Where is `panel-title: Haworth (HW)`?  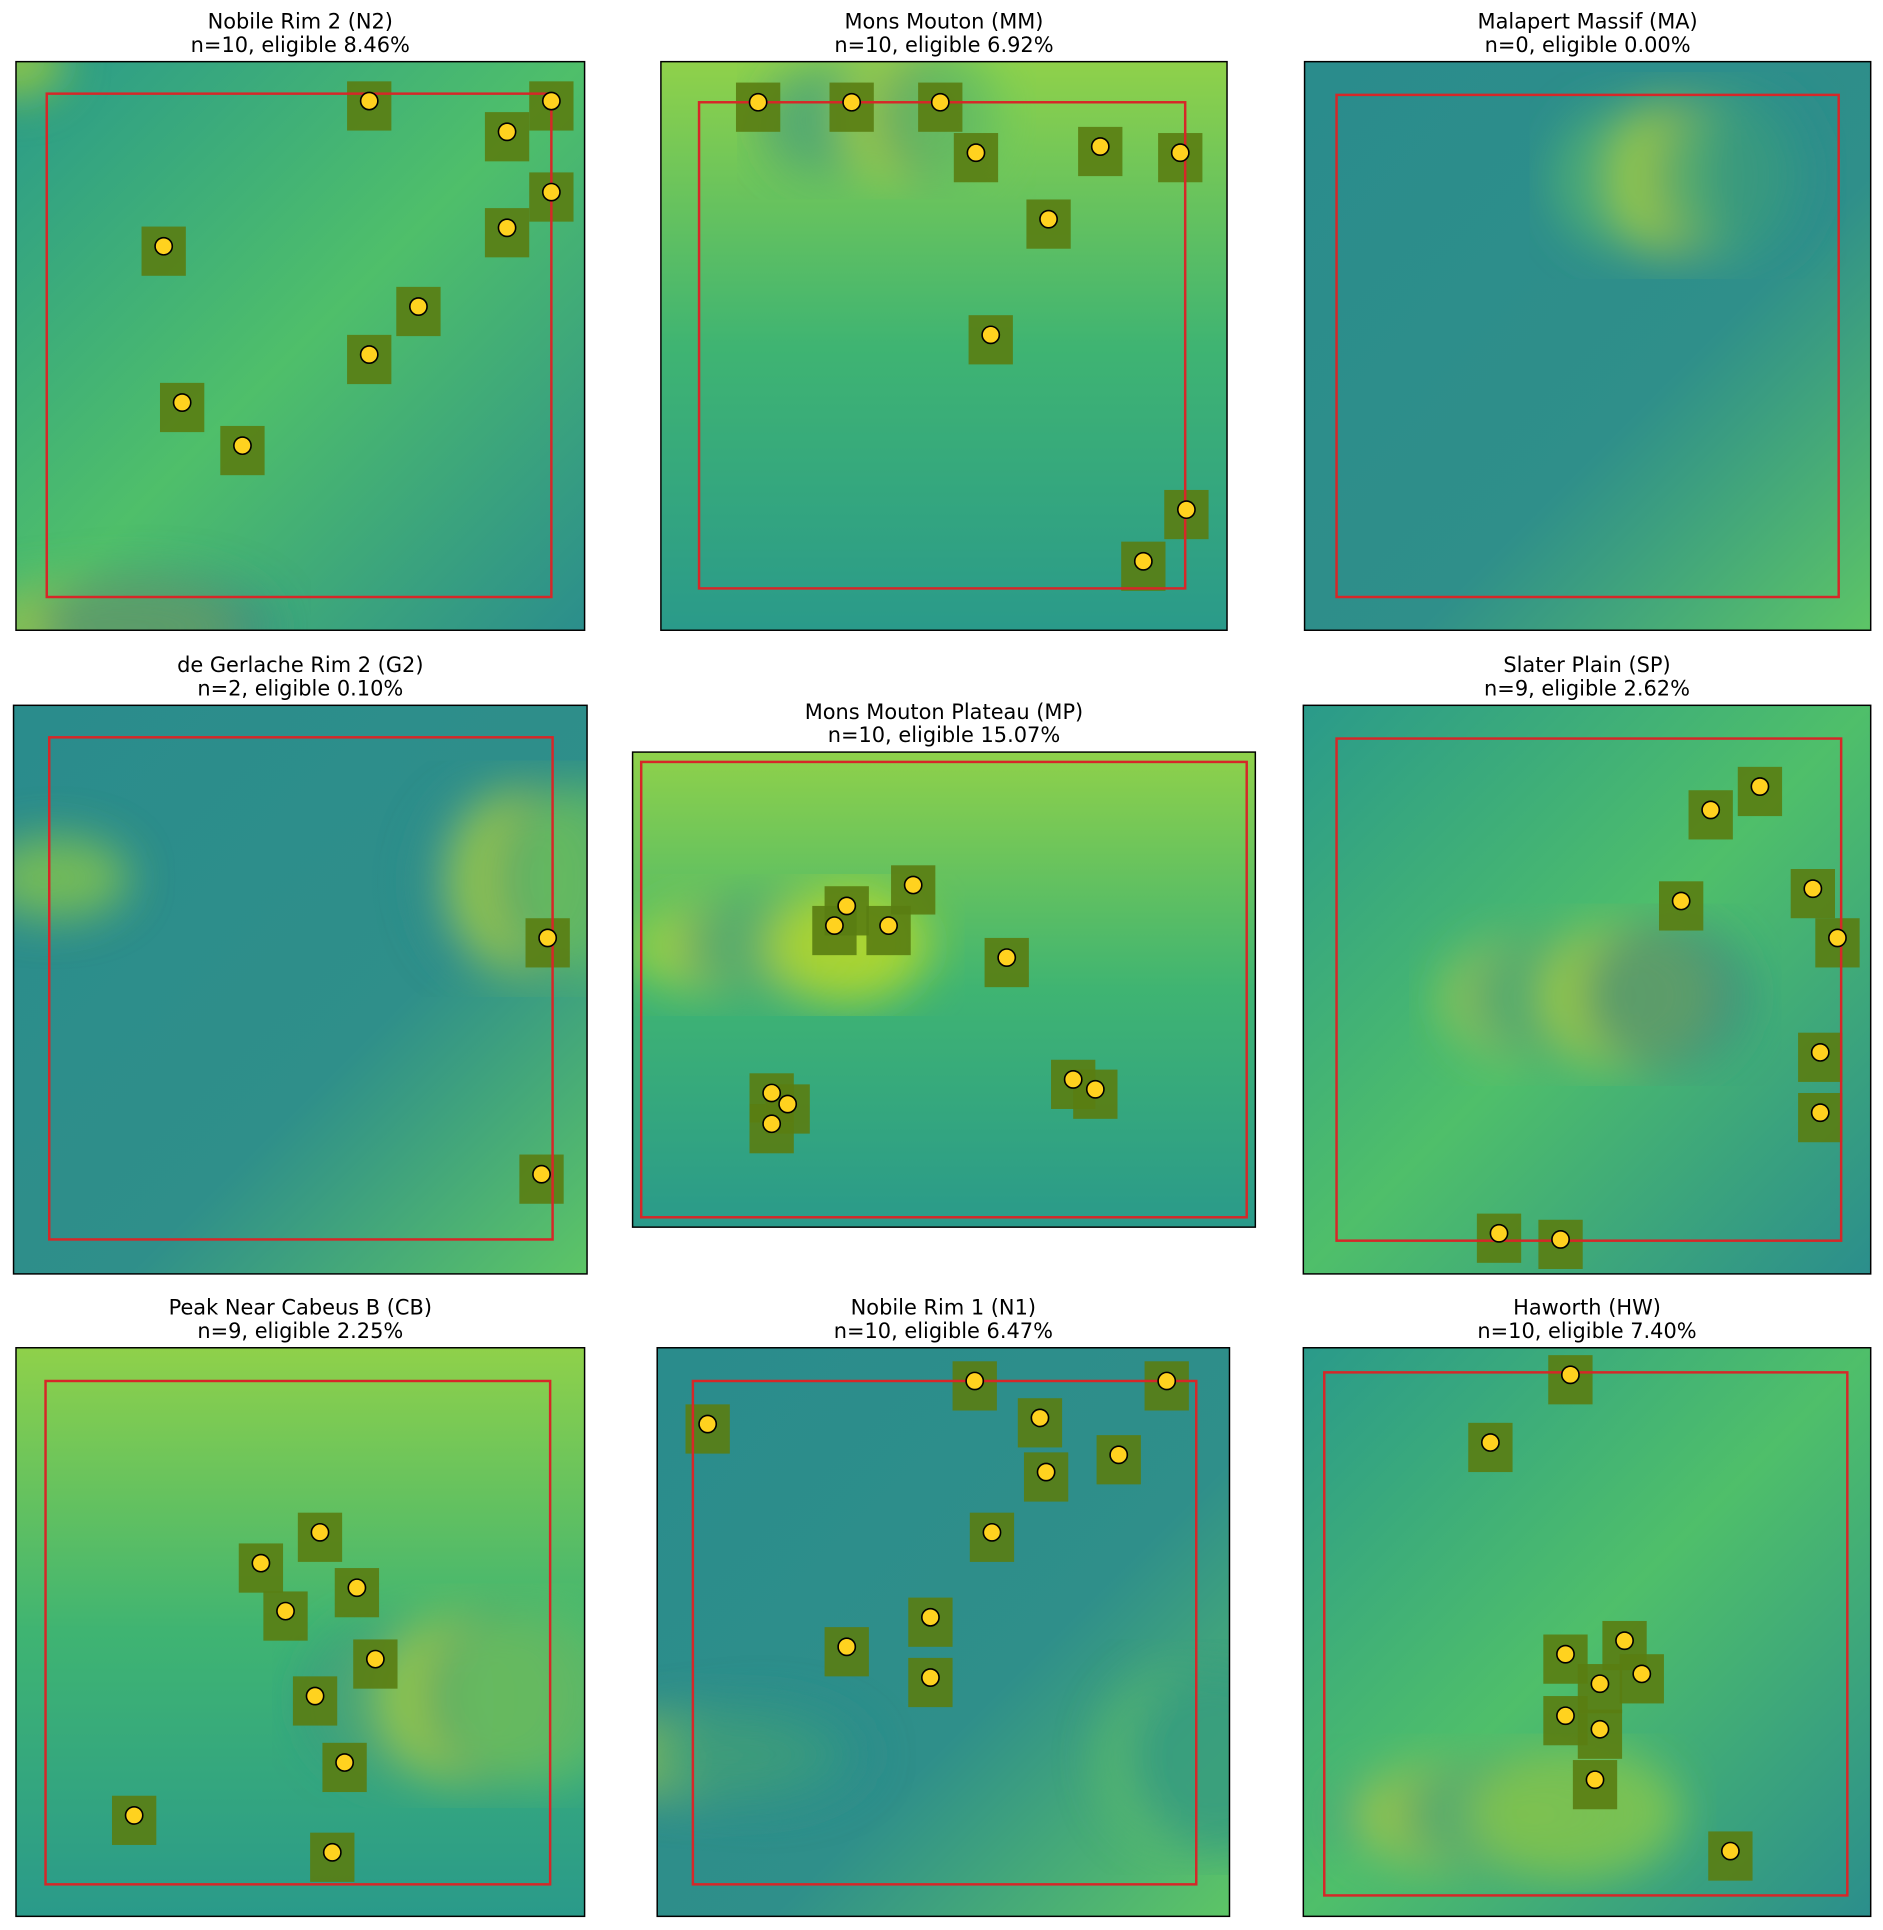
panel-title: Haworth (HW) is located at coordinates (1587, 1308).